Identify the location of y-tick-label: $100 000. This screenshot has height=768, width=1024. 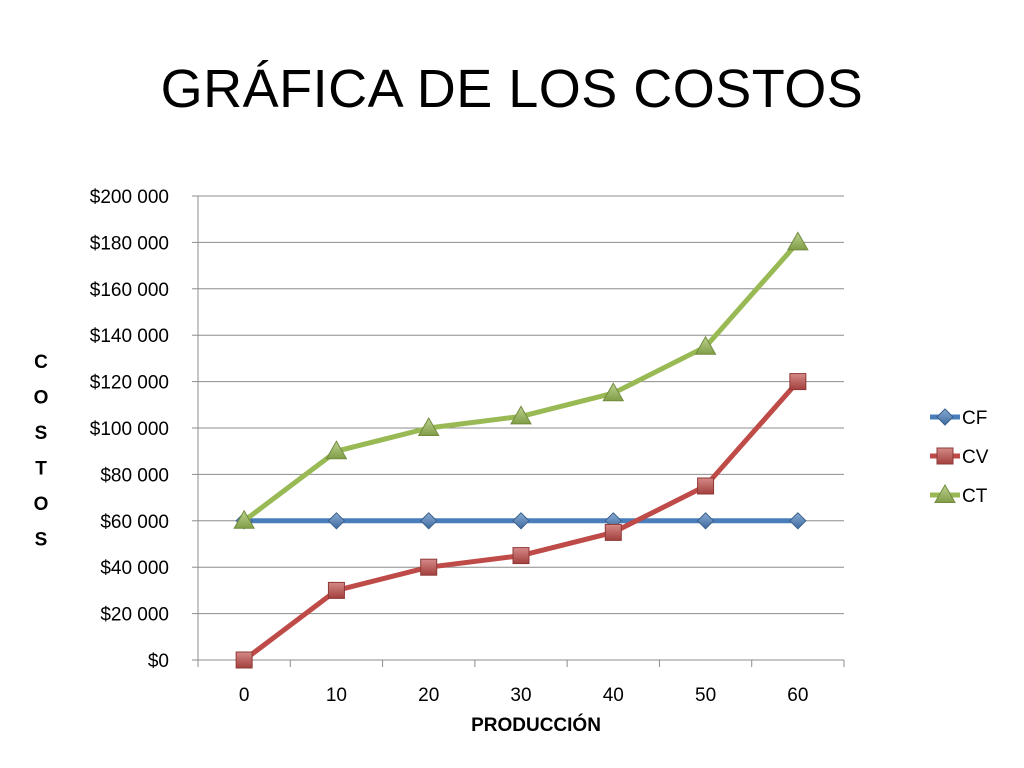
(129, 429).